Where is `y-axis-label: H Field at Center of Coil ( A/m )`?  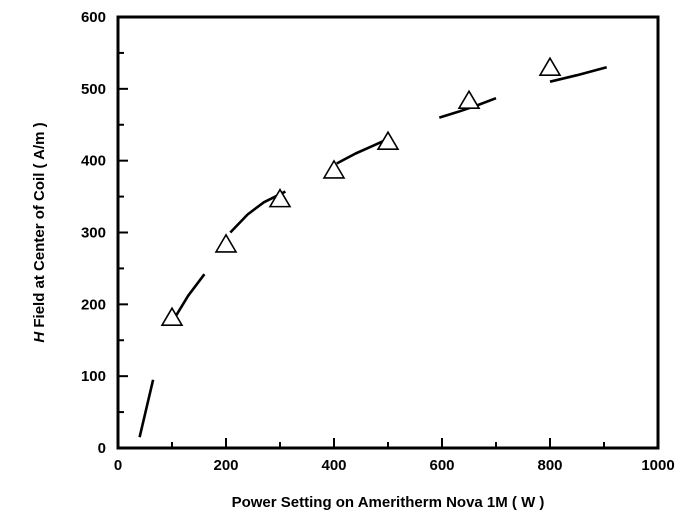
y-axis-label: H Field at Center of Coil ( A/m ) is located at coordinates (39, 232).